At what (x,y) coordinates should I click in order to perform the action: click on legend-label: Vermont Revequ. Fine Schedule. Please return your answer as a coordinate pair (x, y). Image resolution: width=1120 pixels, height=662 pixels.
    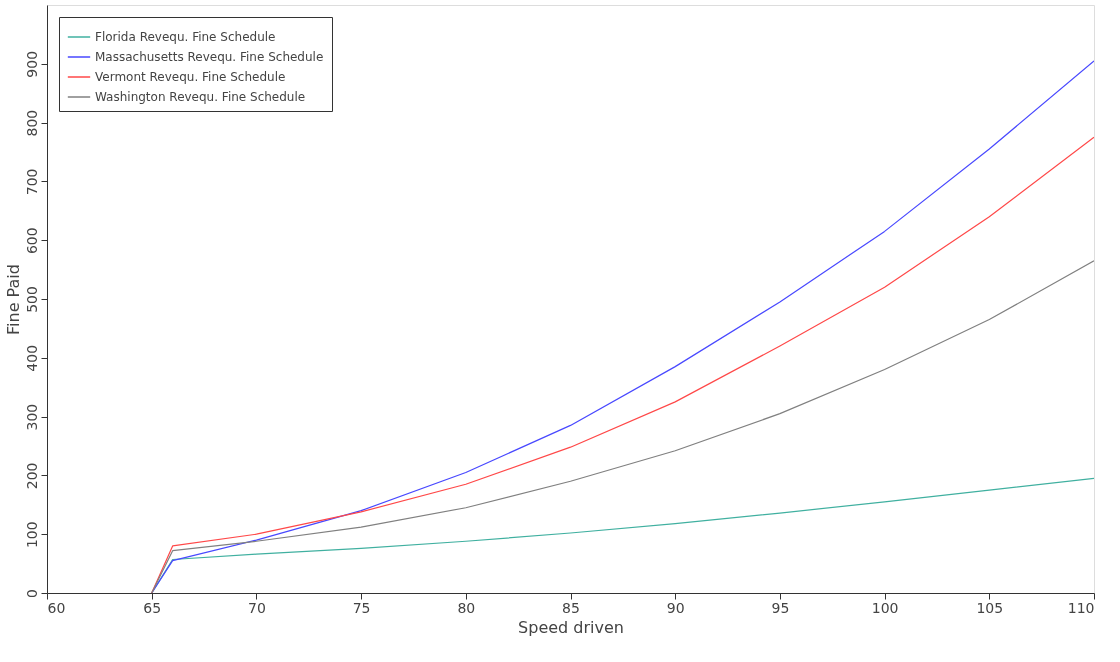
    Looking at the image, I should click on (190, 77).